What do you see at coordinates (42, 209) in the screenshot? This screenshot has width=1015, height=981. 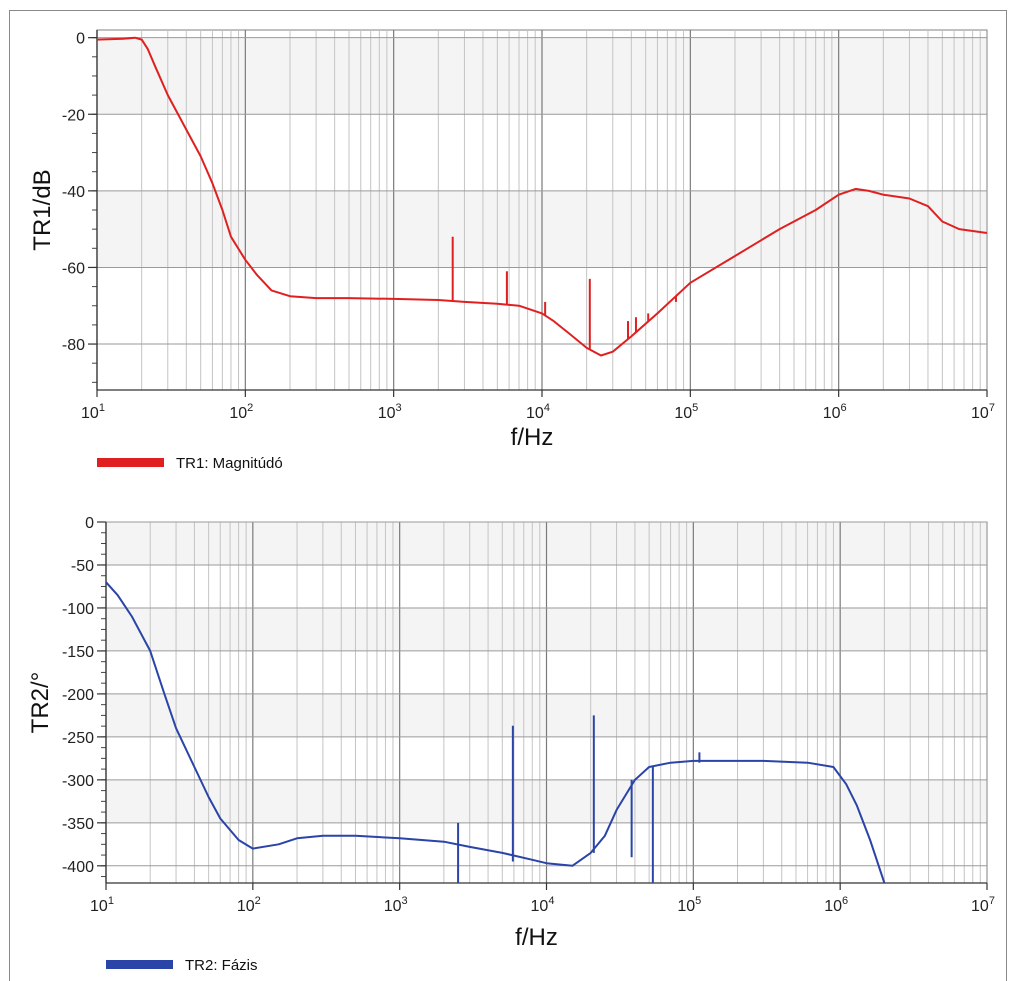 I see `y-axis-title: TR1/dB` at bounding box center [42, 209].